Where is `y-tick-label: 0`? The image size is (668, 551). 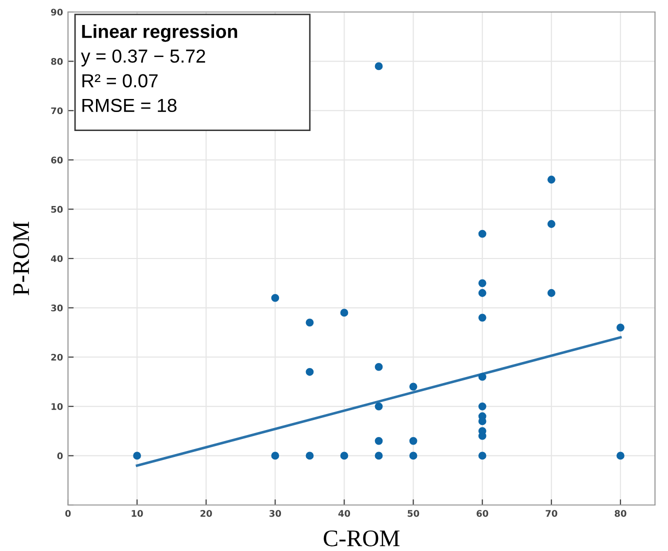
y-tick-label: 0 is located at coordinates (60, 456).